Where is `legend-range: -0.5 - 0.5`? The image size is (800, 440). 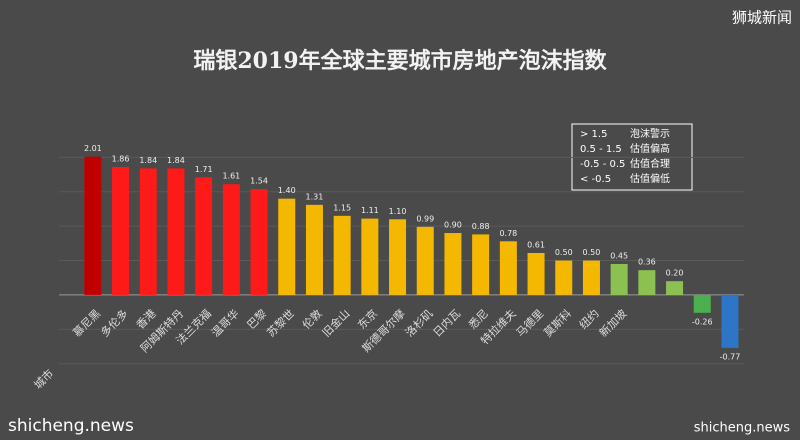 legend-range: -0.5 - 0.5 is located at coordinates (602, 164).